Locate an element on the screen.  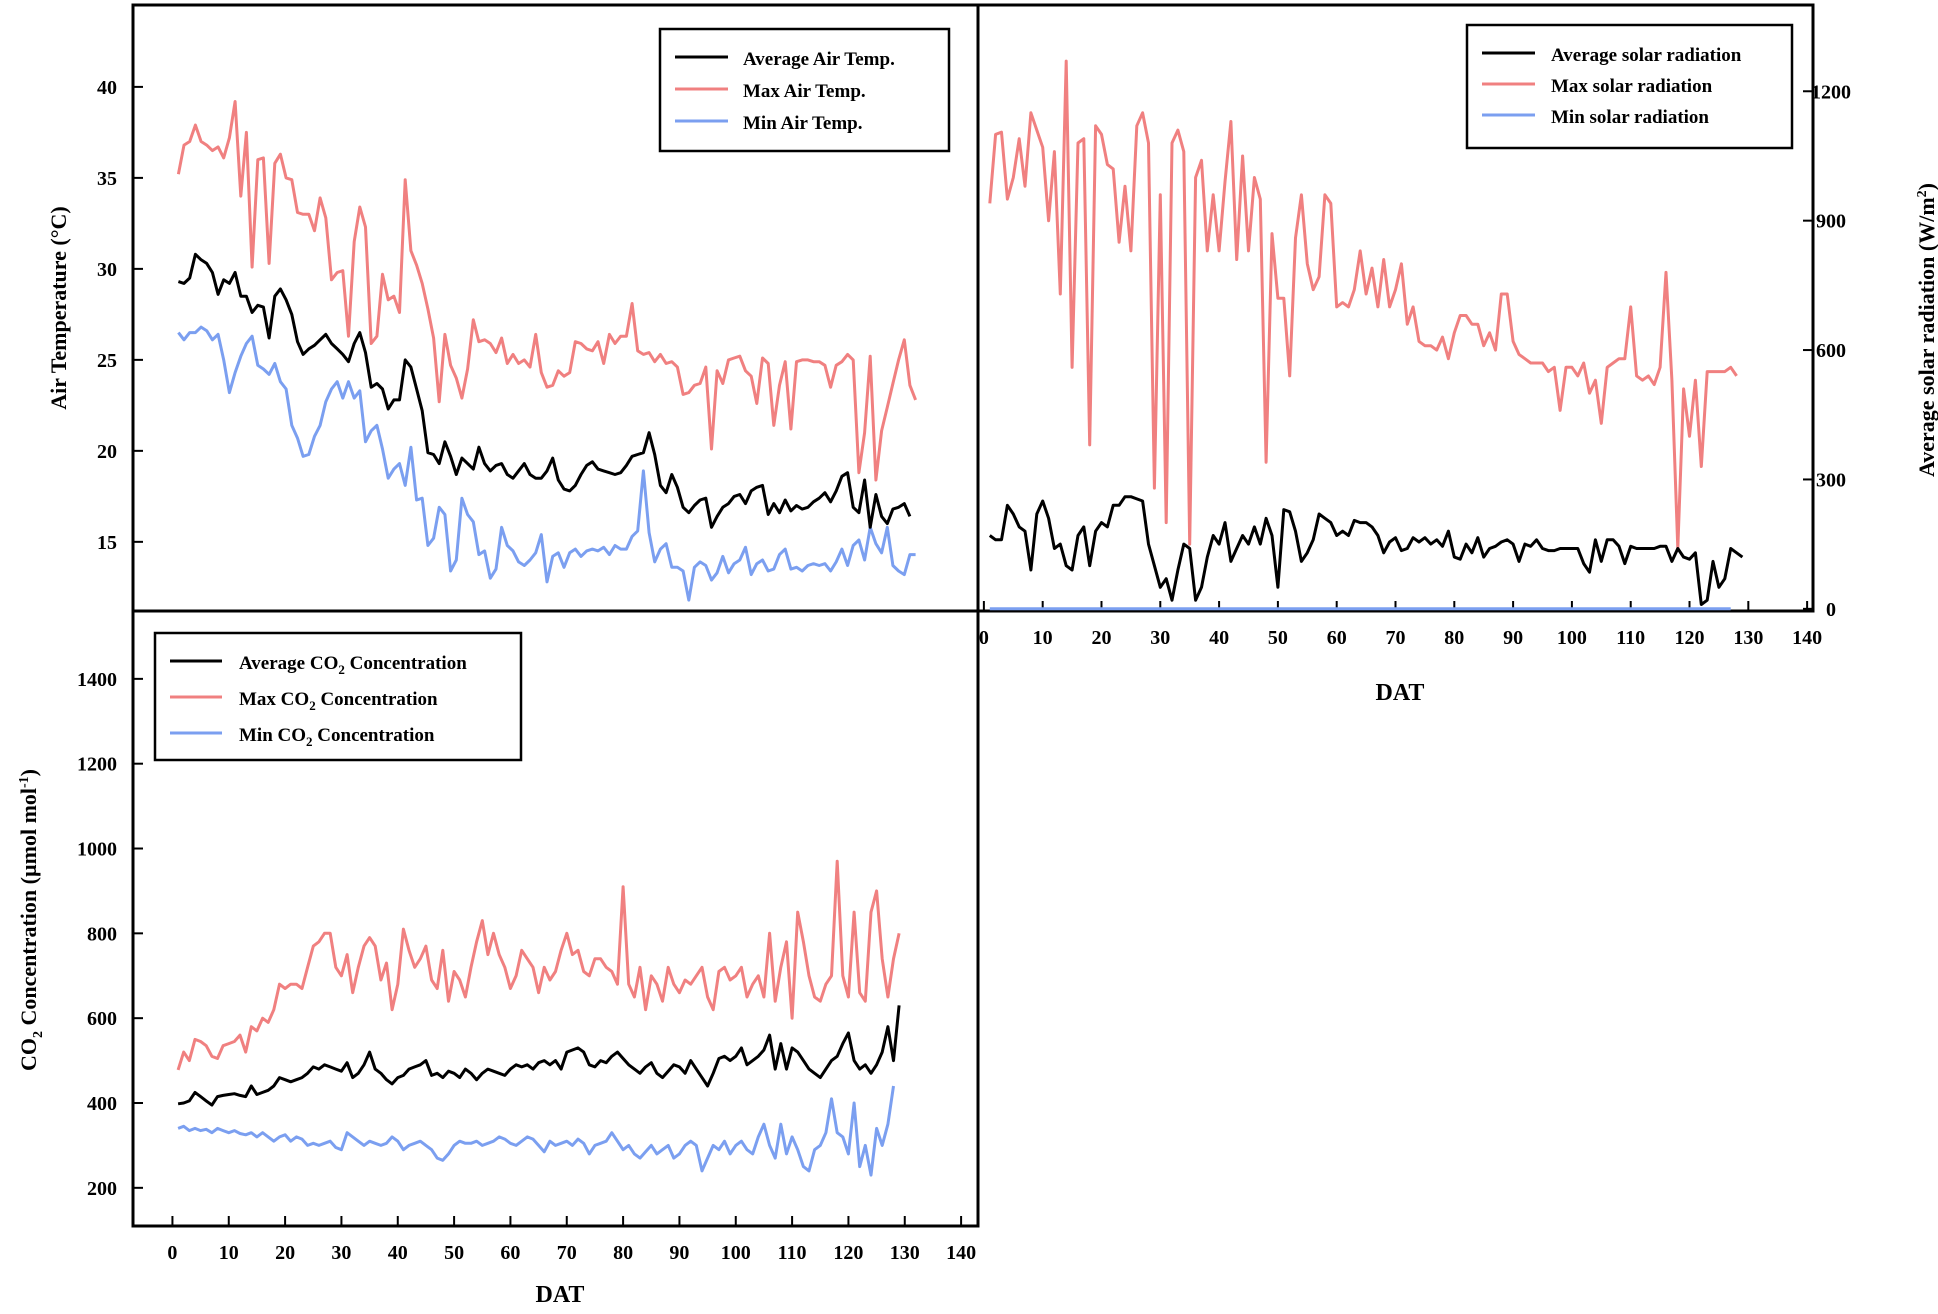
legend-max-co2-sub: 2 is located at coordinates (312, 705).